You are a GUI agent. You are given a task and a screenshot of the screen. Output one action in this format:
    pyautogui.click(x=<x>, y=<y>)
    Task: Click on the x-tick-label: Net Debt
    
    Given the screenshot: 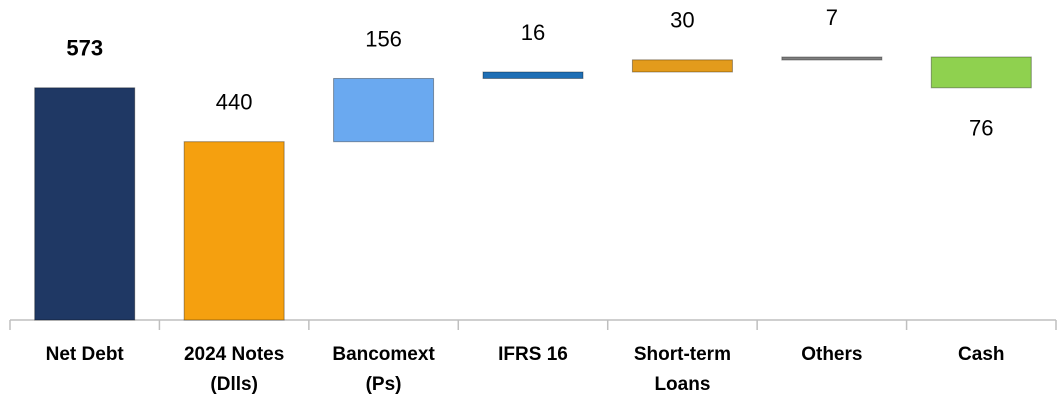 What is the action you would take?
    pyautogui.click(x=84, y=354)
    